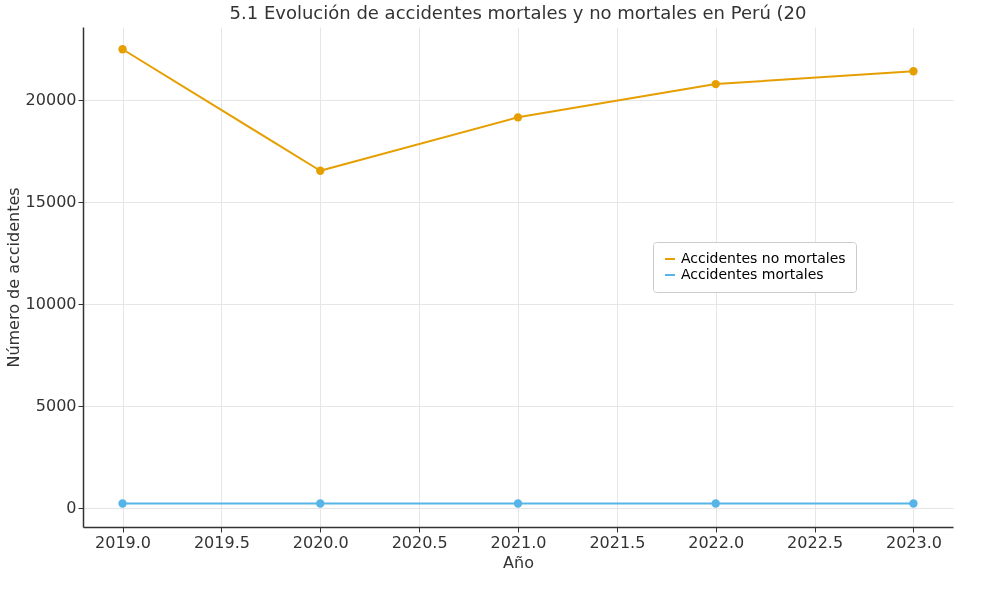 This screenshot has height=613, width=1003. Describe the element at coordinates (763, 258) in the screenshot. I see `legend-label: Accidentes no mortales` at that location.